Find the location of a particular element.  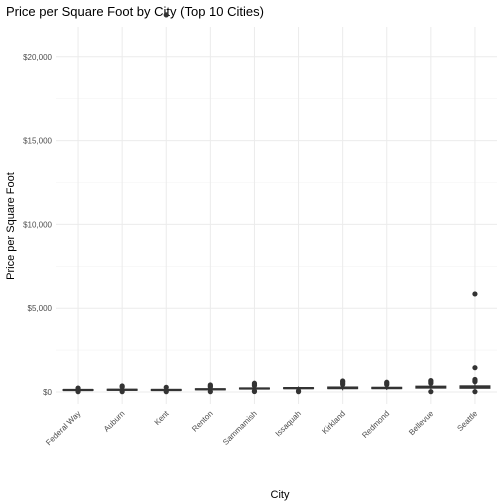

x-tick-label: Federal Way is located at coordinates (63, 428).